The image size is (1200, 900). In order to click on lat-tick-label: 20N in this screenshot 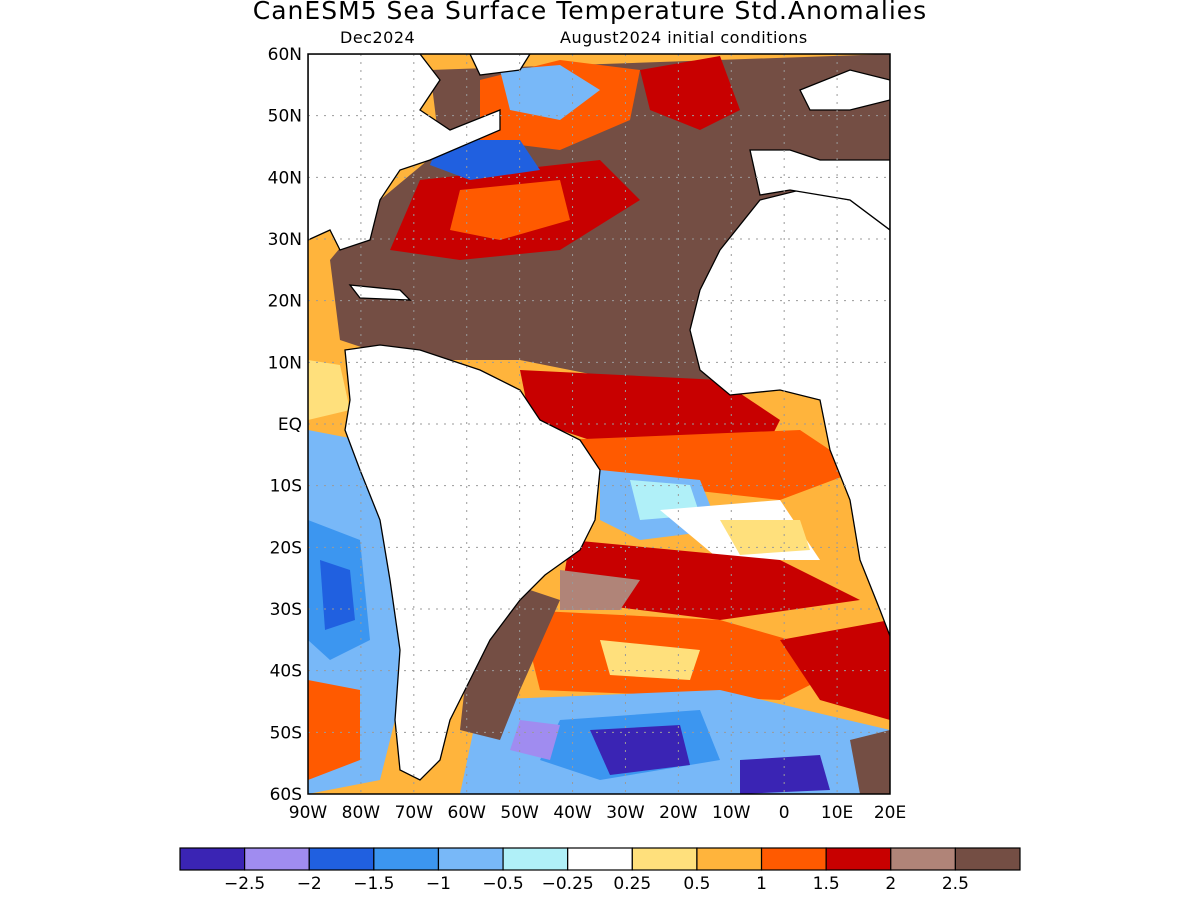, I will do `click(285, 302)`.